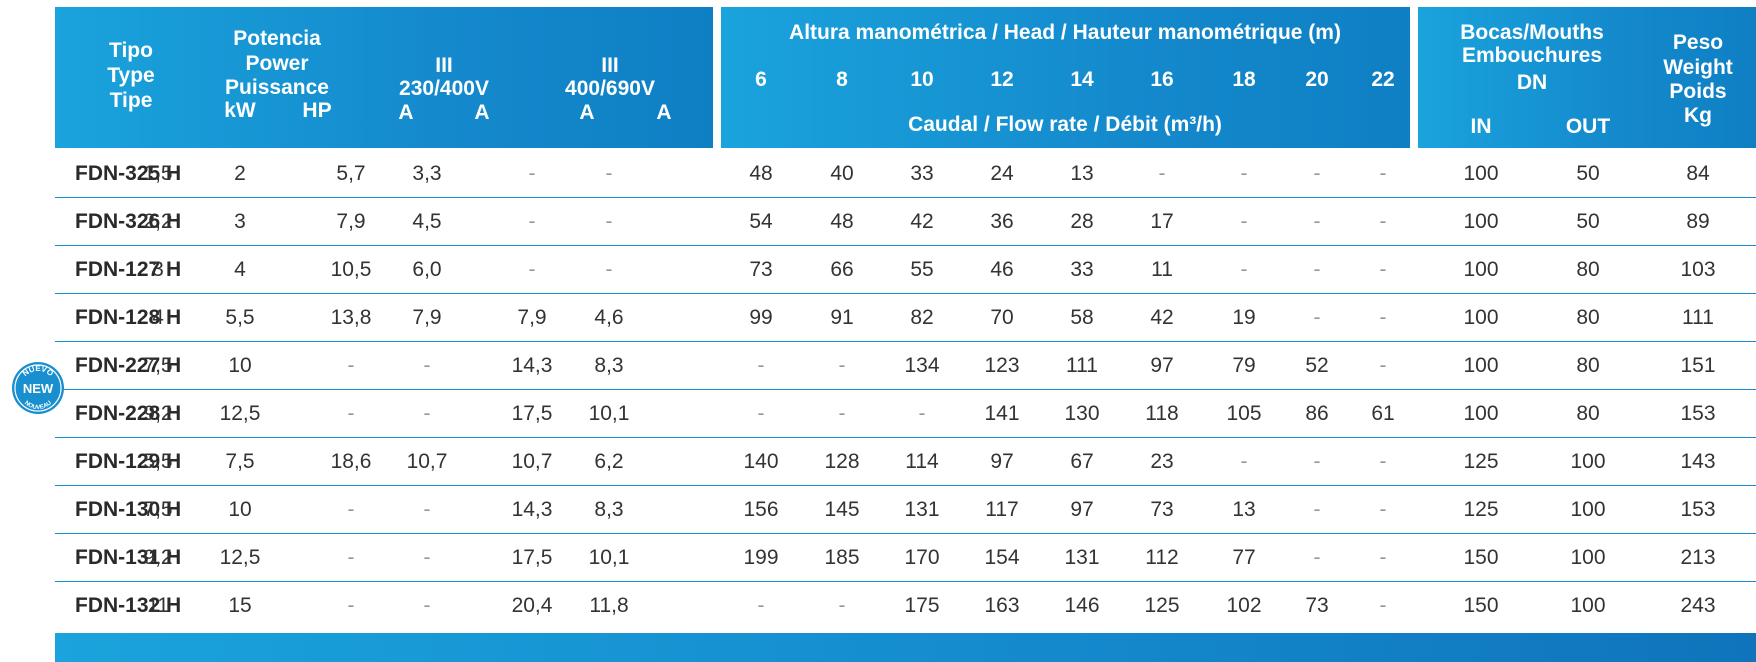  I want to click on a230-cell: 13,8, so click(351, 317).